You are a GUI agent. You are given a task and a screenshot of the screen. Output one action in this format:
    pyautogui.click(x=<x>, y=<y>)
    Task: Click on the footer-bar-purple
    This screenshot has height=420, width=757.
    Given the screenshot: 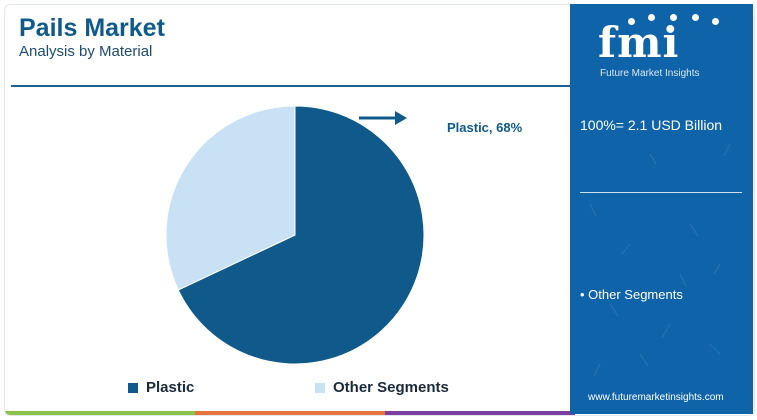 What is the action you would take?
    pyautogui.click(x=480, y=413)
    